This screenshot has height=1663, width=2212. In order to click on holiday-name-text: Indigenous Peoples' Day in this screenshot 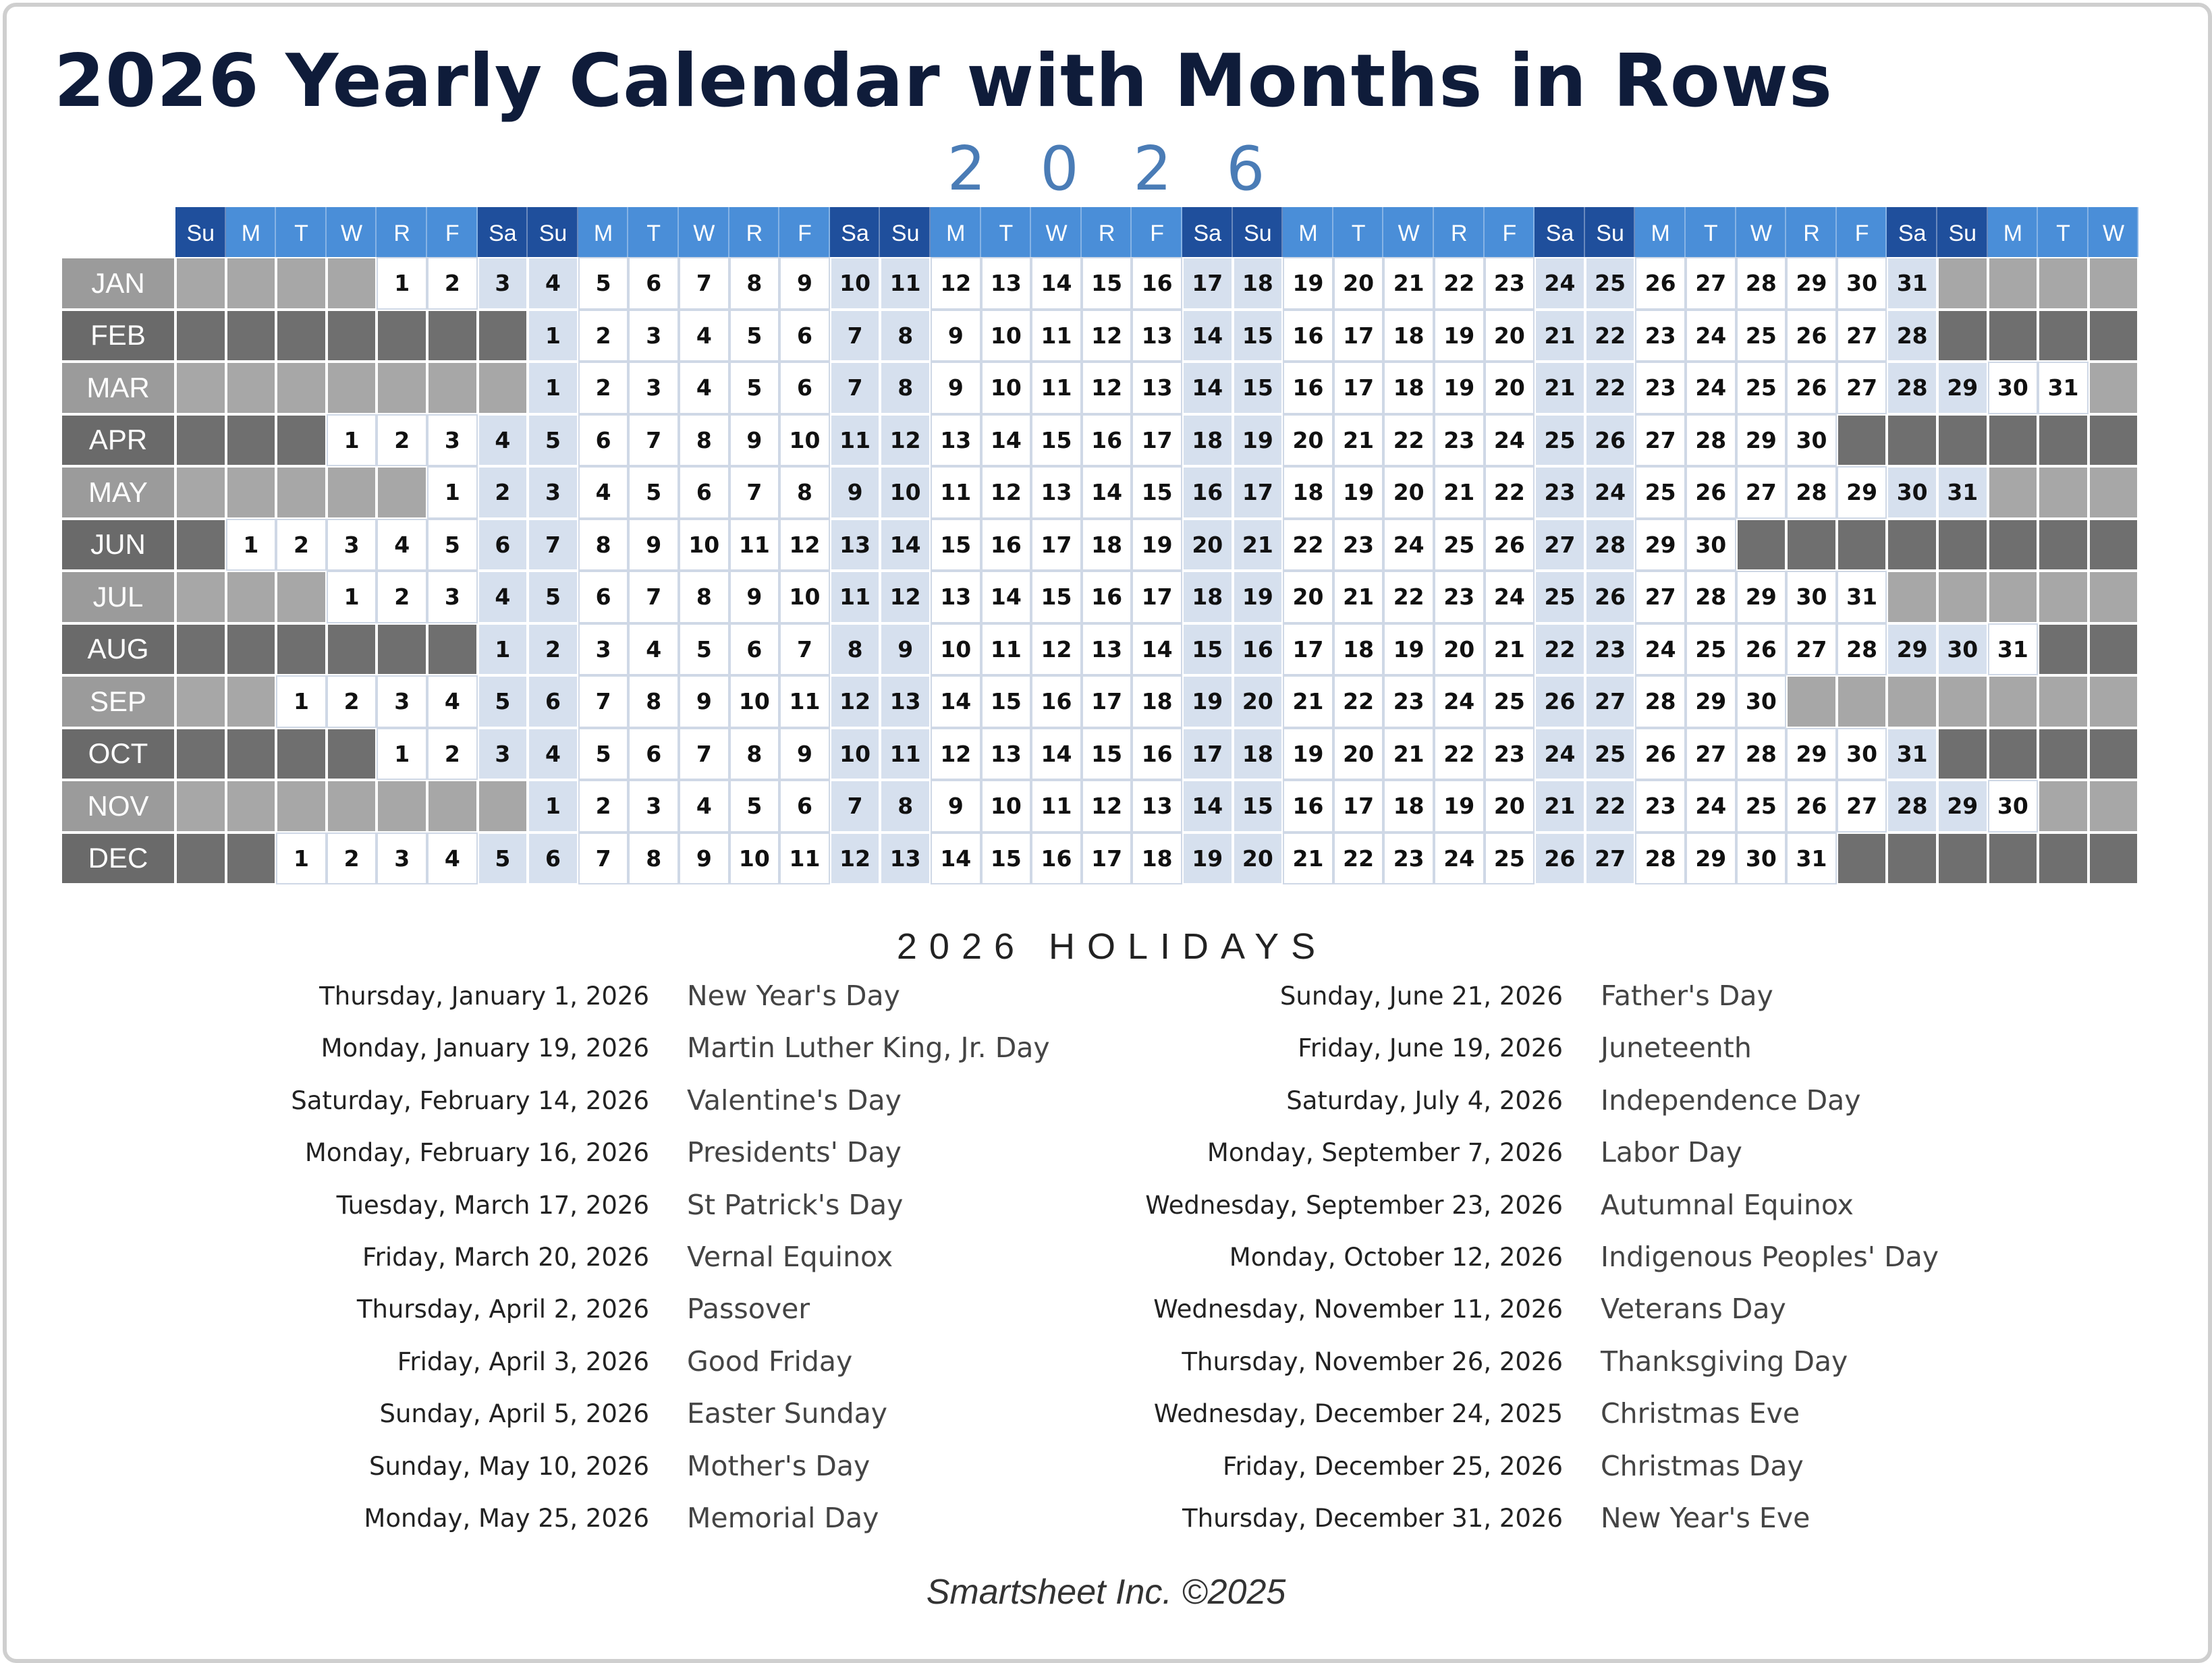, I will do `click(1770, 1257)`.